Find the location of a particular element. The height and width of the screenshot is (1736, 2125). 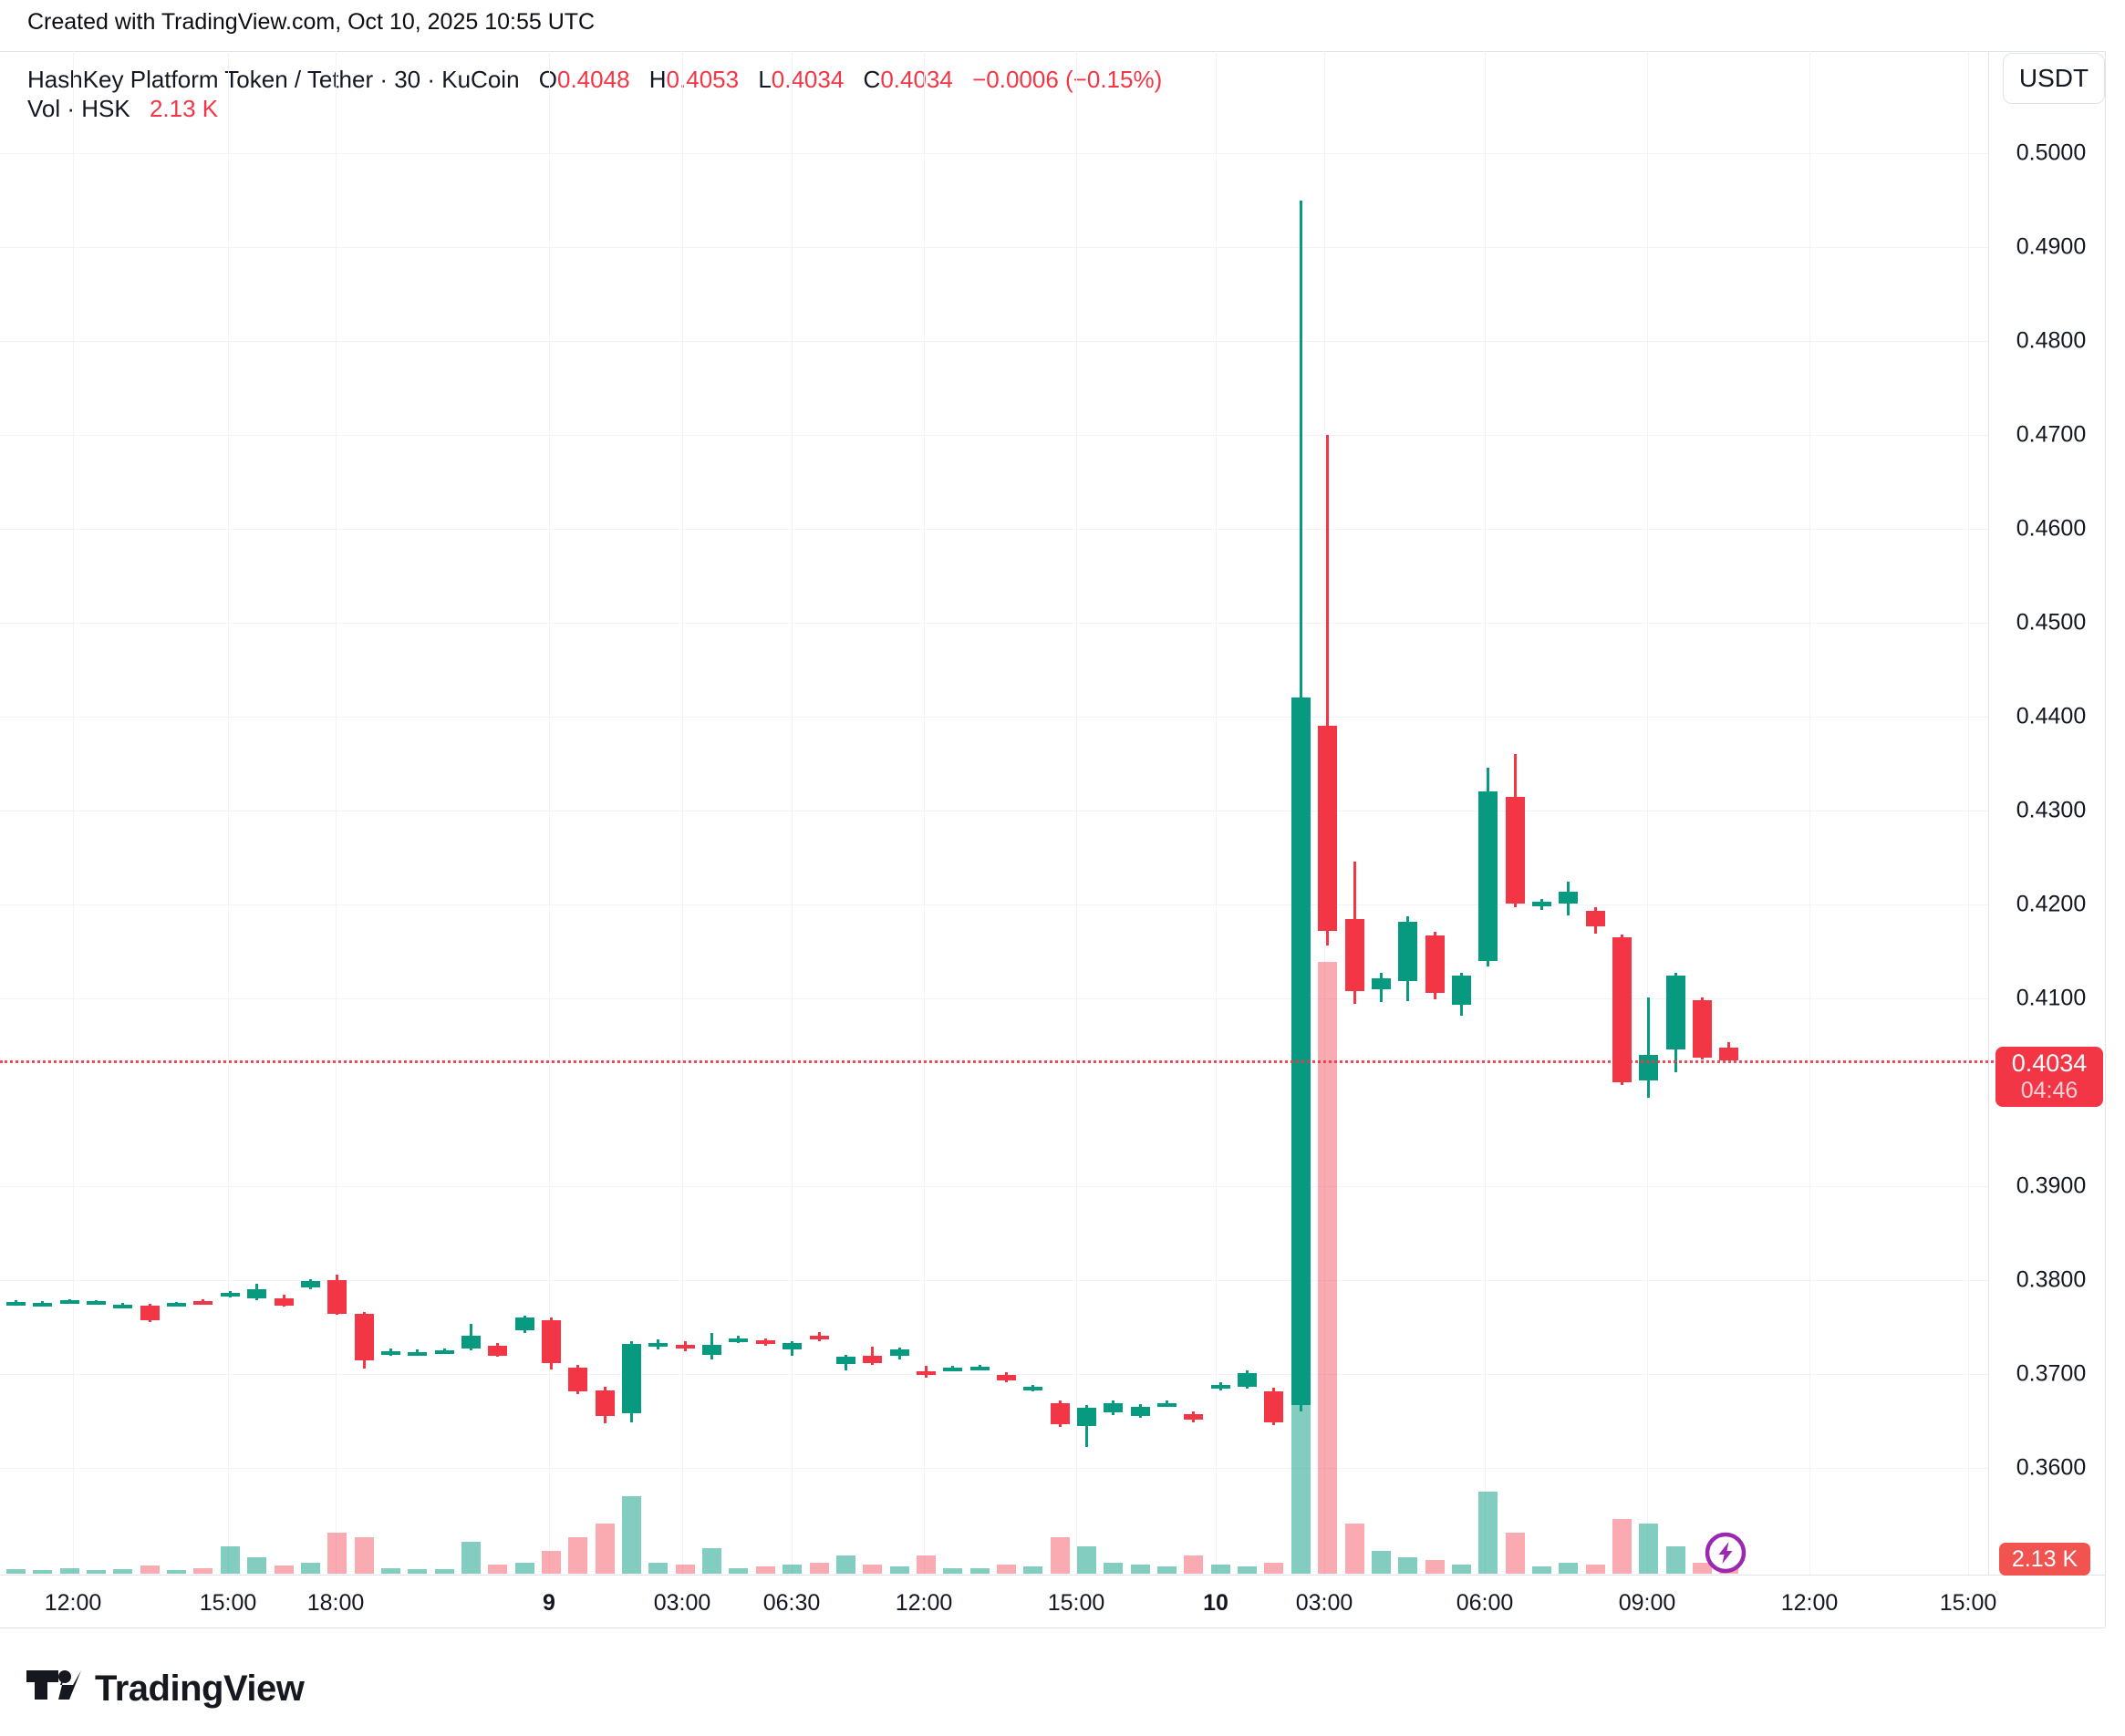

boost-lightning-icon is located at coordinates (1726, 1553).